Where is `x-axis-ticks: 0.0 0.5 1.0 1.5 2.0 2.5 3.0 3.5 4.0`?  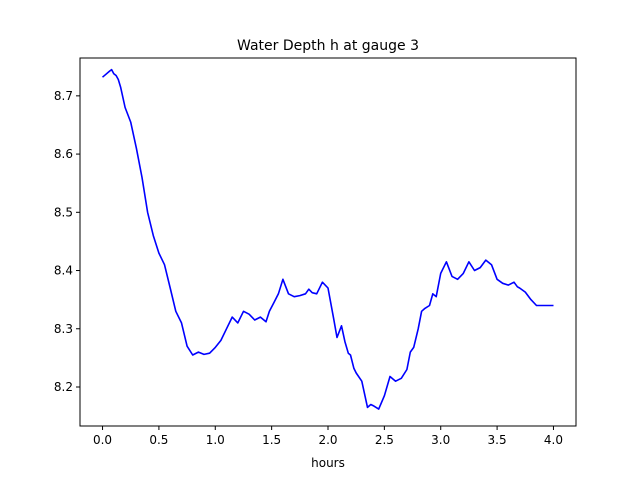 x-axis-ticks: 0.0 0.5 1.0 1.5 2.0 2.5 3.0 3.5 4.0 is located at coordinates (328, 436).